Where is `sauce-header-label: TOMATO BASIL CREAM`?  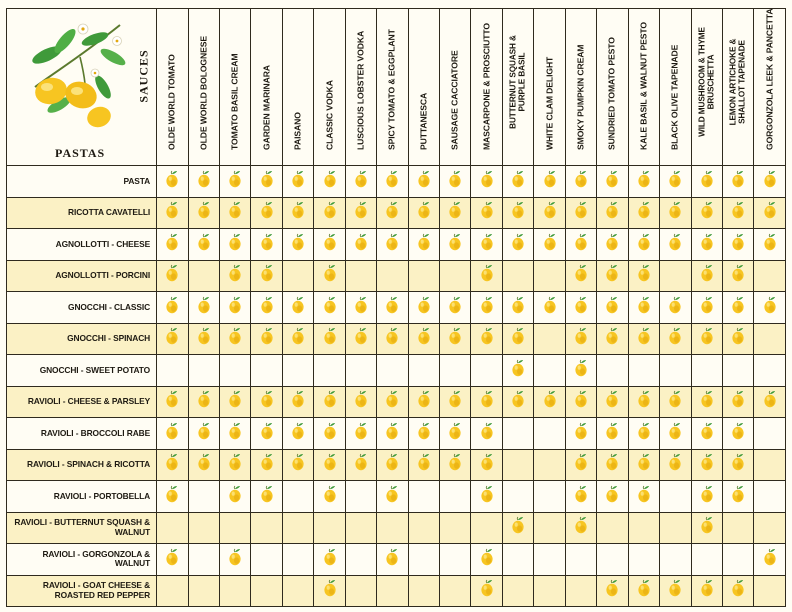 sauce-header-label: TOMATO BASIL CREAM is located at coordinates (234, 101).